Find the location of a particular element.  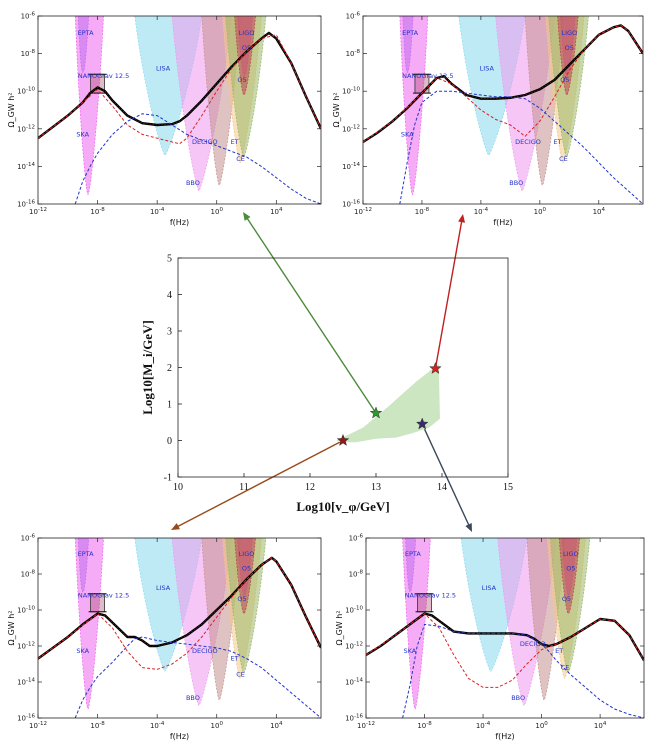

y-tick-label: 0 is located at coordinates (169, 441).